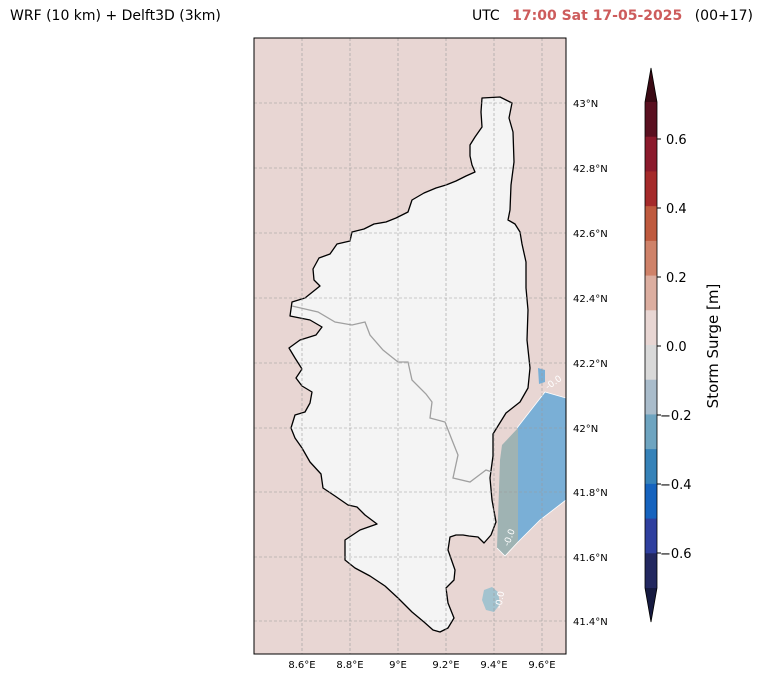 The width and height of the screenshot is (763, 680). I want to click on surge-contour-line, so click(541, 410).